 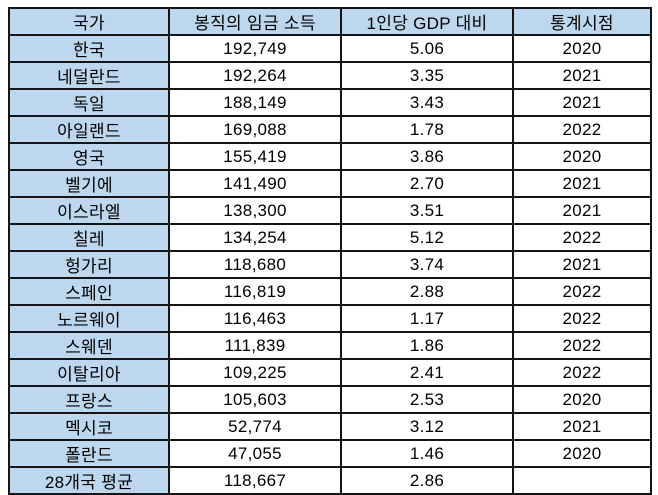 What do you see at coordinates (255, 237) in the screenshot?
I see `wage-income-cell: 134,254` at bounding box center [255, 237].